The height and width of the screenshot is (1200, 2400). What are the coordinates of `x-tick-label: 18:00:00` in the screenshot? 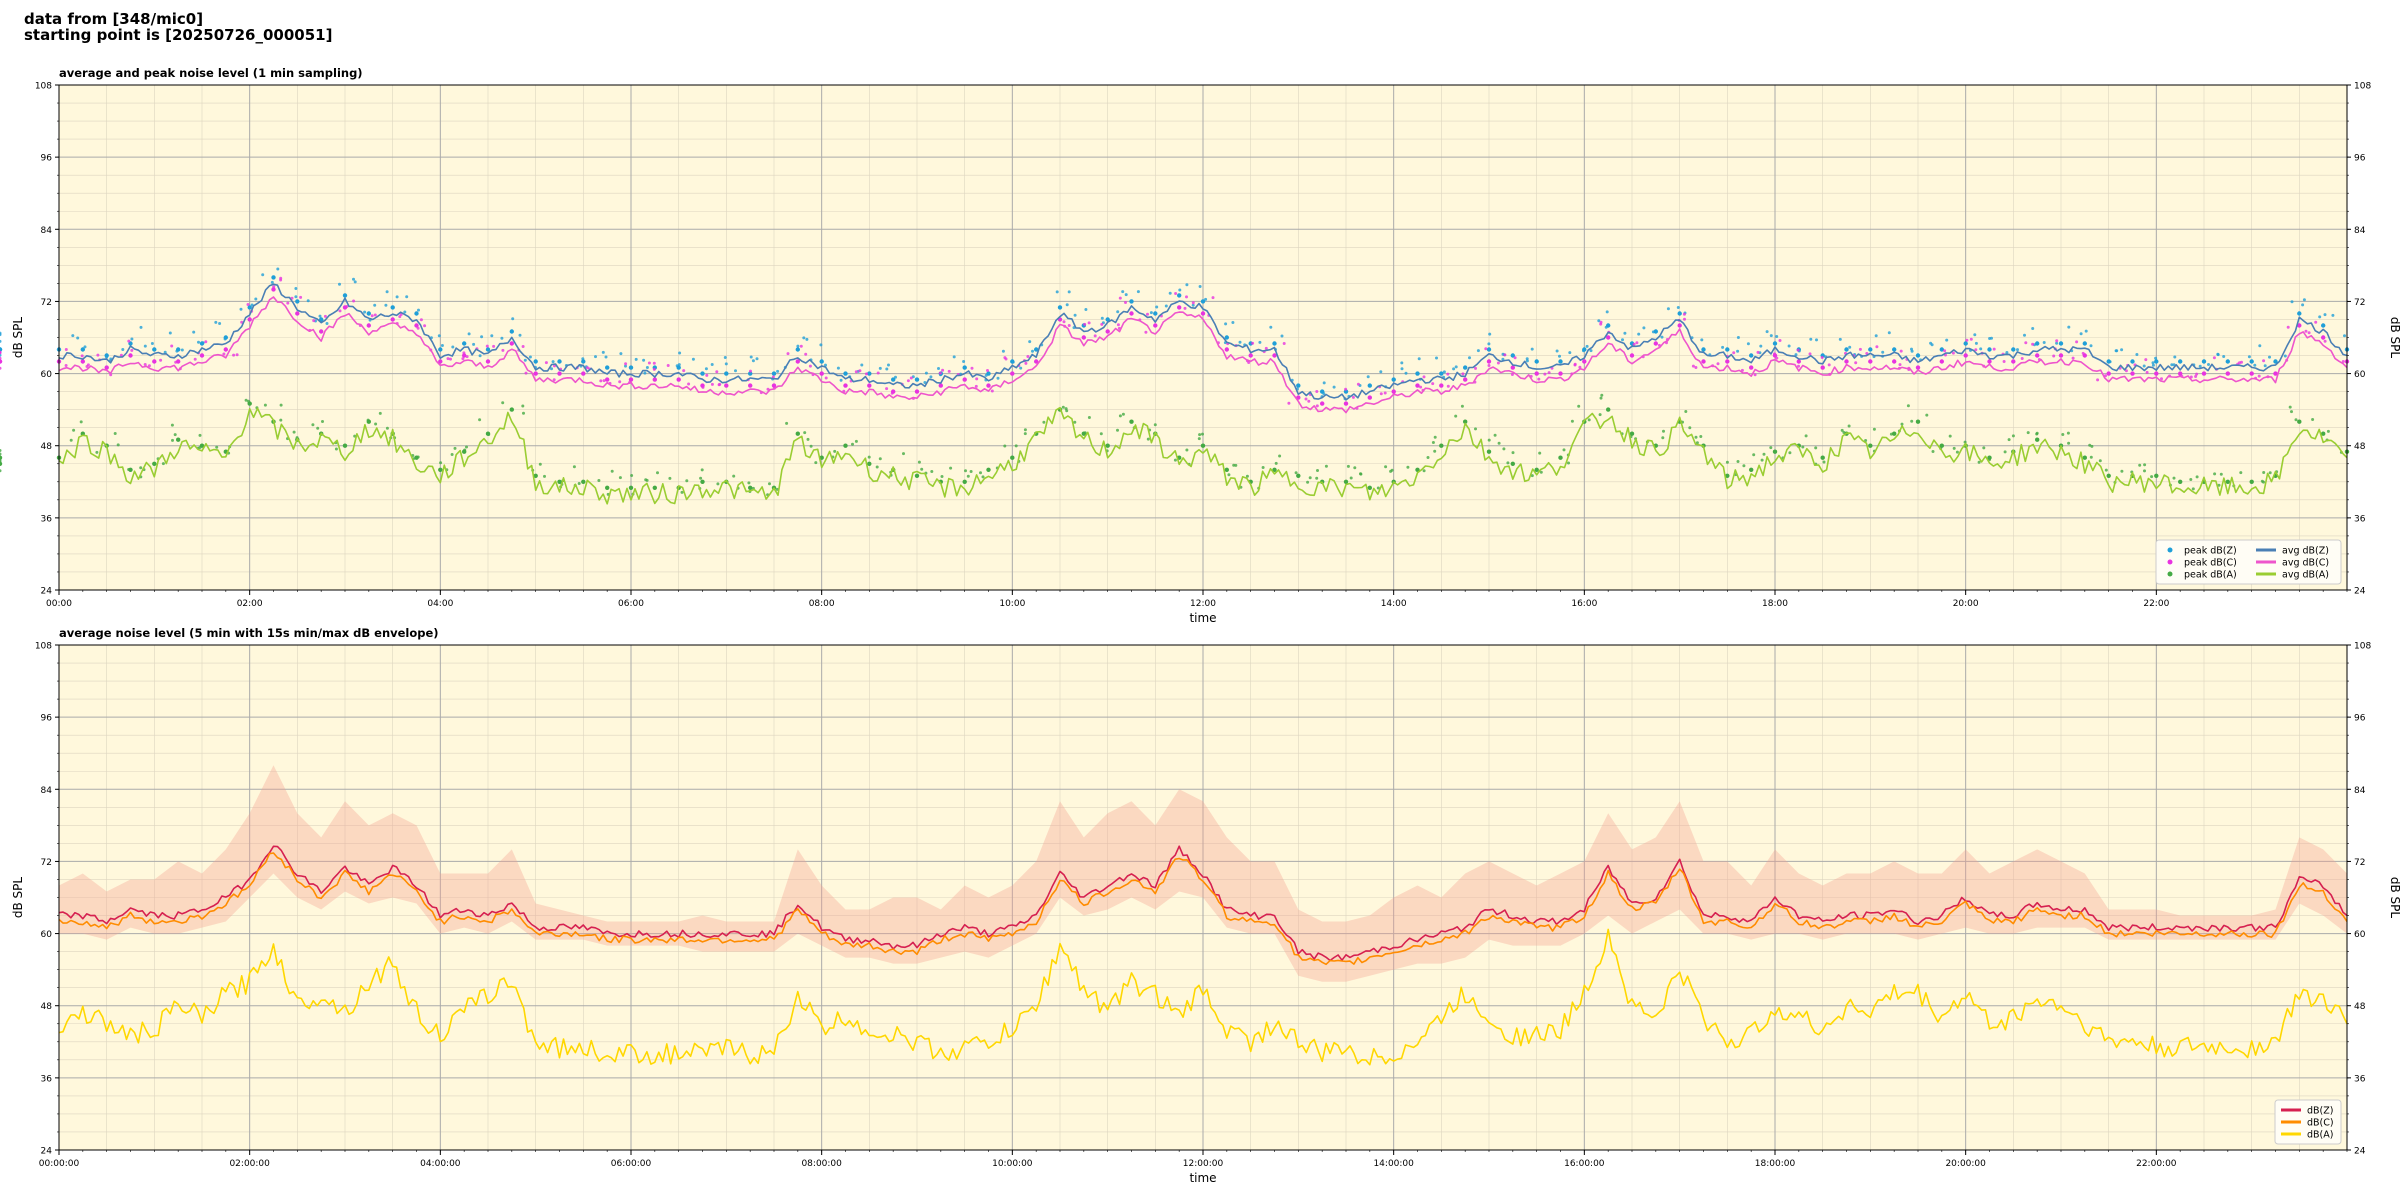 It's located at (1775, 1164).